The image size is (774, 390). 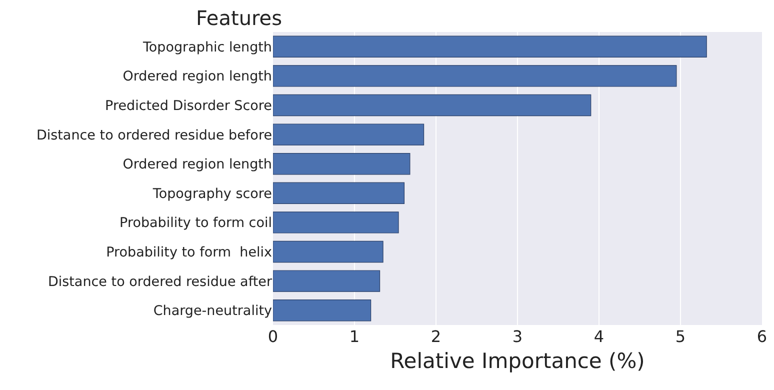 What do you see at coordinates (154, 135) in the screenshot?
I see `y-tick-label: Distance to ordered residue before` at bounding box center [154, 135].